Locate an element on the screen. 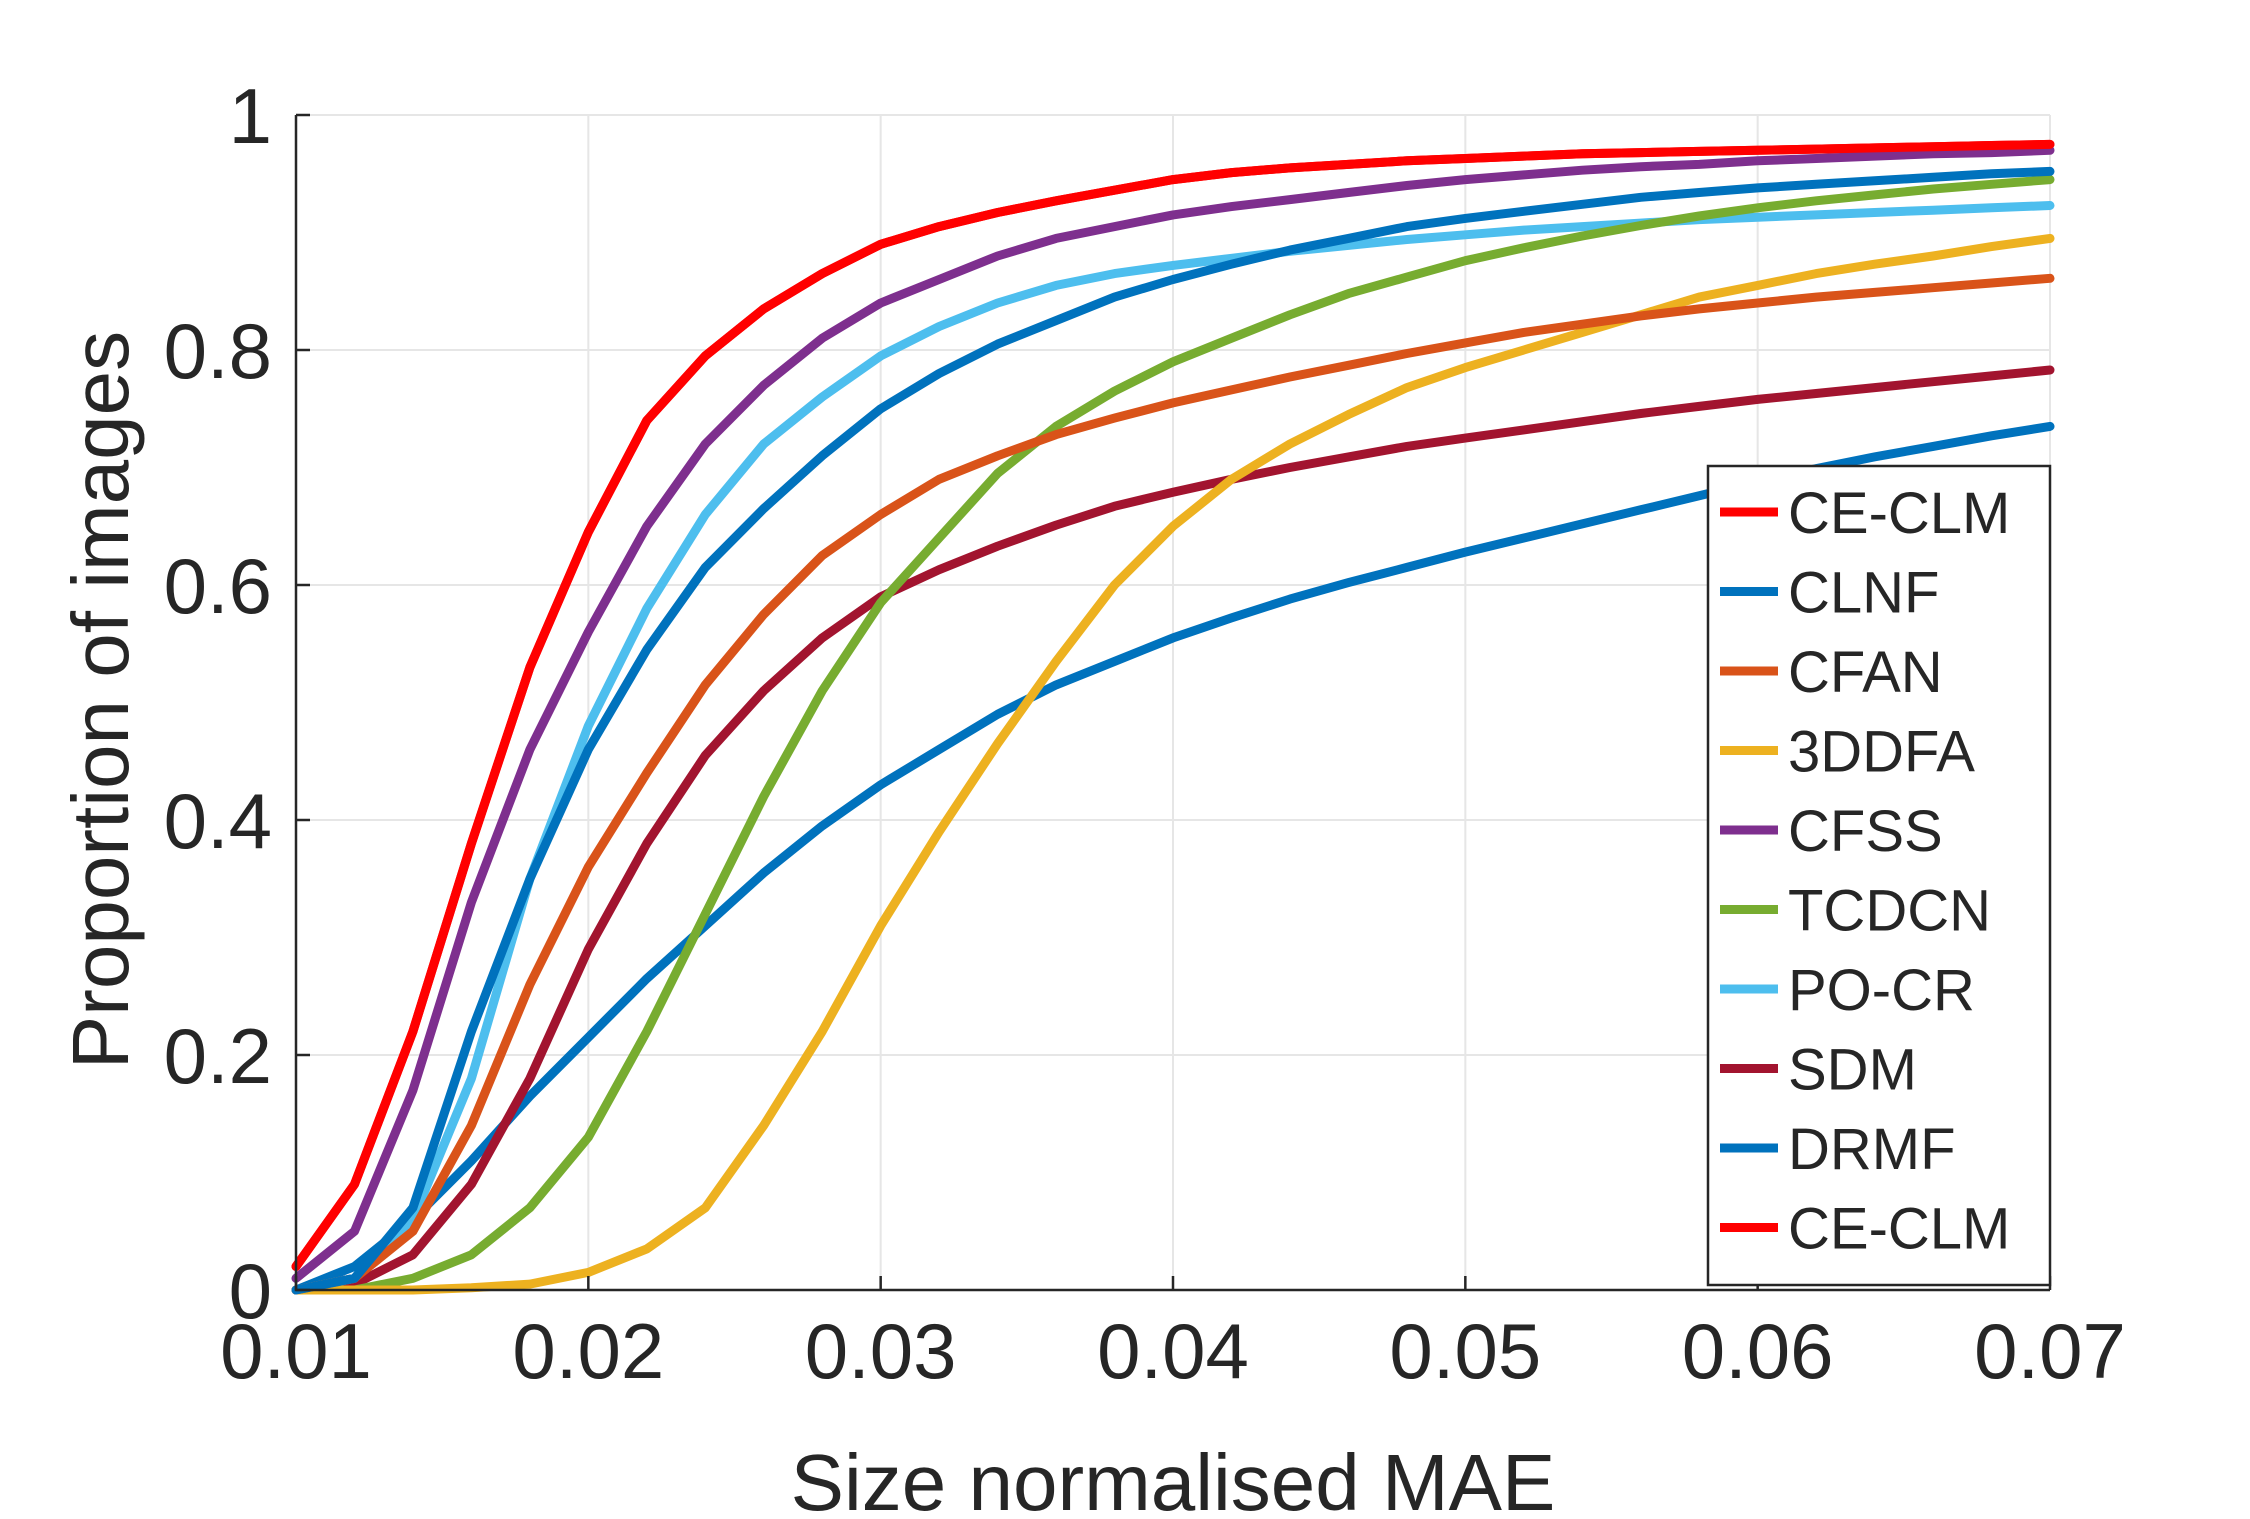 The width and height of the screenshot is (2250, 1519). x-tick-label: 0.06 is located at coordinates (1758, 1351).